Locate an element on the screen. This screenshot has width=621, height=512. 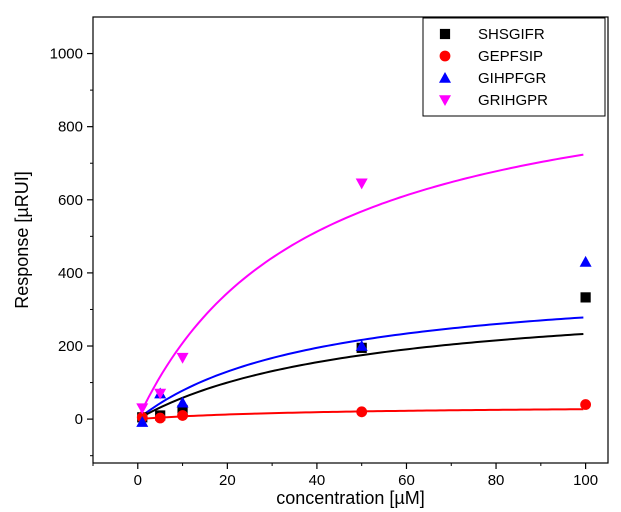
legend-label: GRIHGPR is located at coordinates (513, 100).